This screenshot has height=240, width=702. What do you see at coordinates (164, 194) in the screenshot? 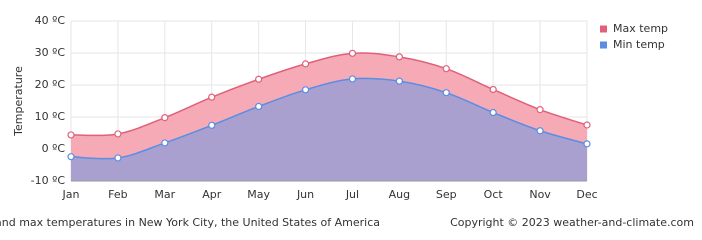
I see `x-tick-label: Mar` at bounding box center [164, 194].